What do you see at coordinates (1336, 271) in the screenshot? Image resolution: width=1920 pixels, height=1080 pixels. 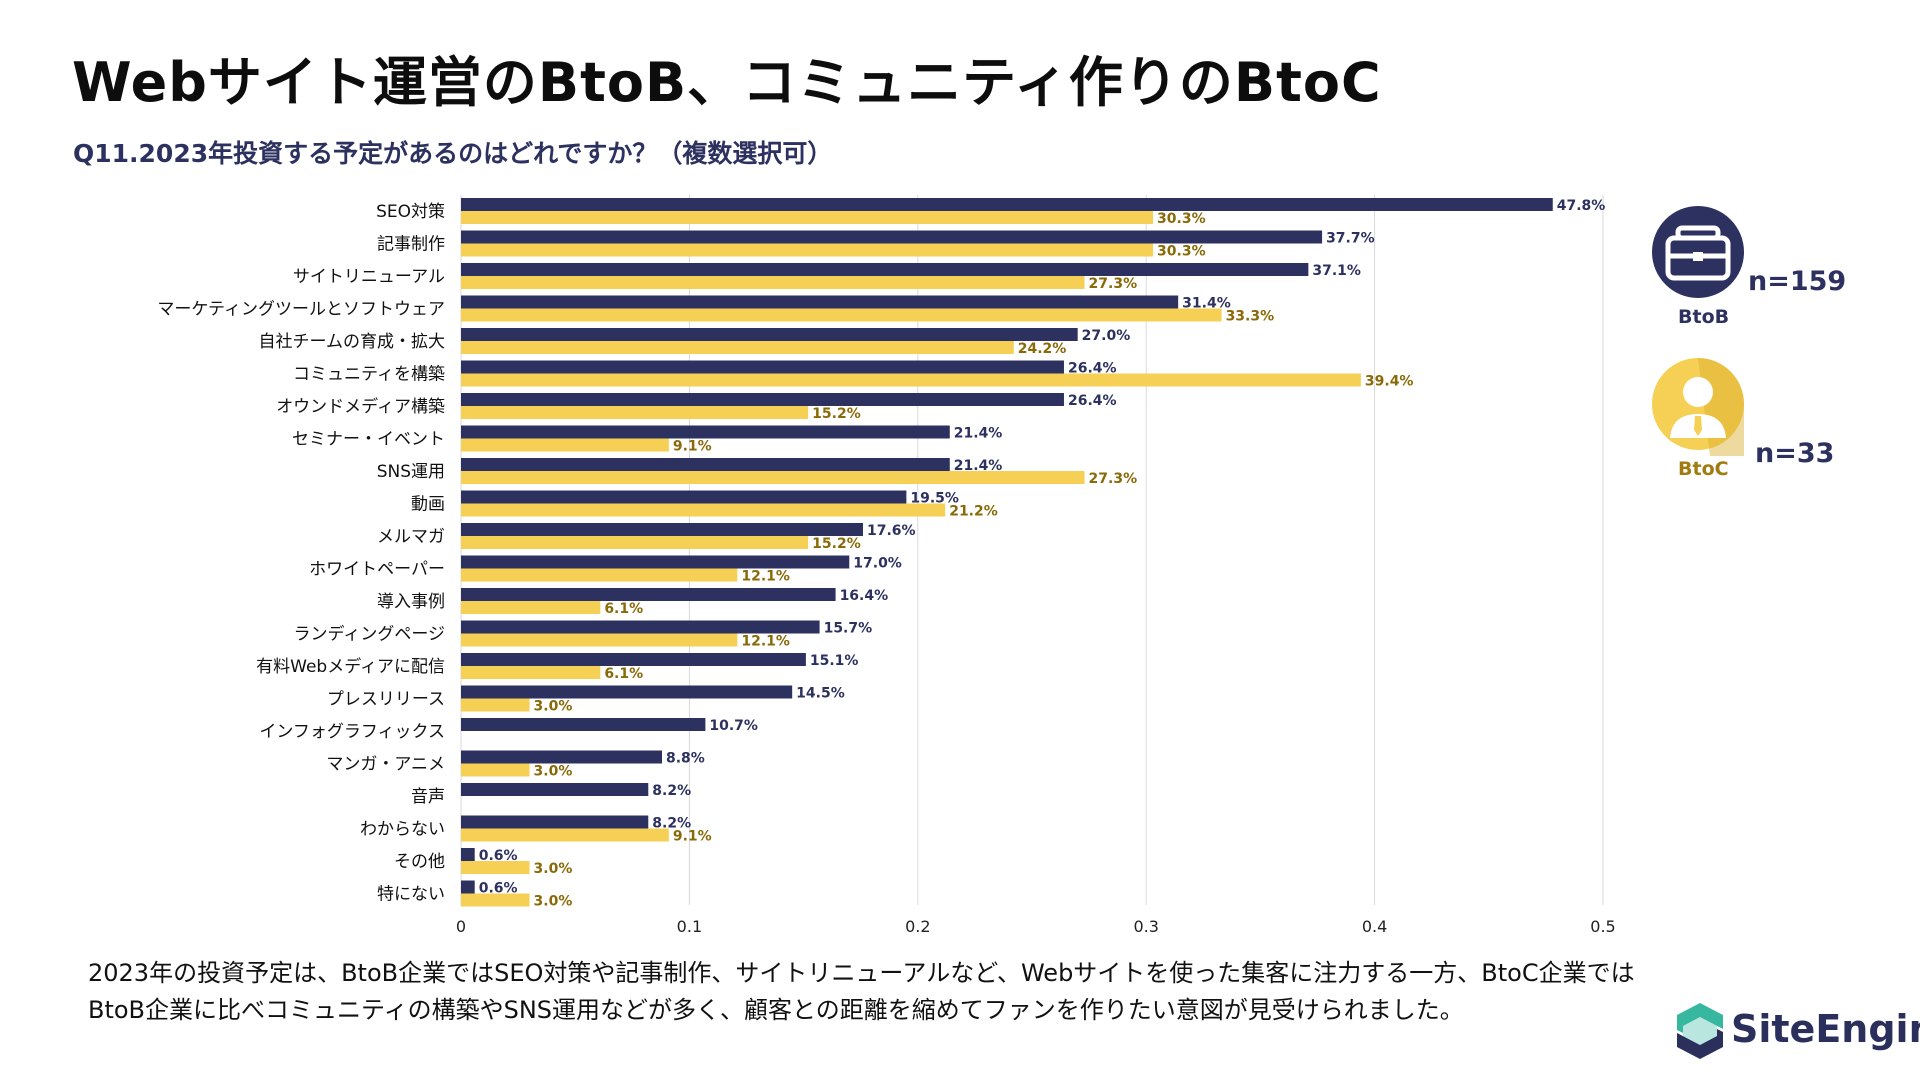 I see `data-label-btob: 37.1%` at bounding box center [1336, 271].